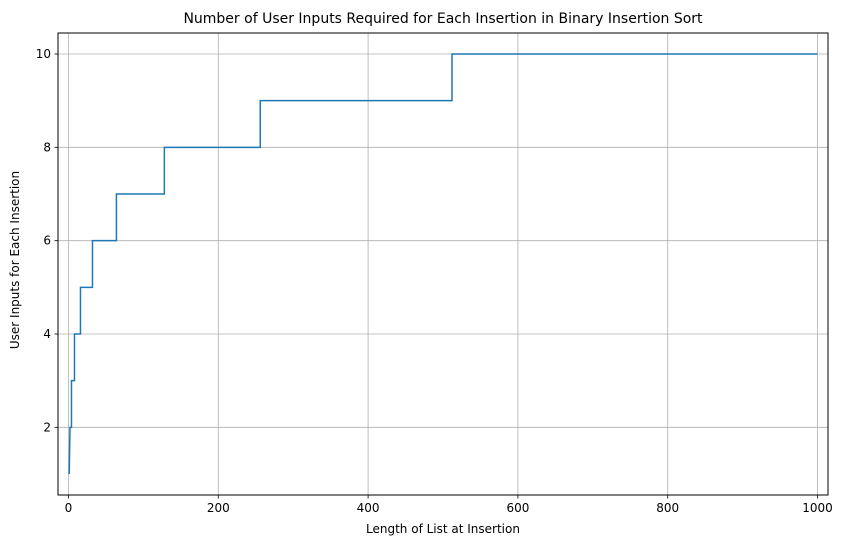 The image size is (841, 547). I want to click on y-axis-label: User Inputs for Each Insertion, so click(15, 260).